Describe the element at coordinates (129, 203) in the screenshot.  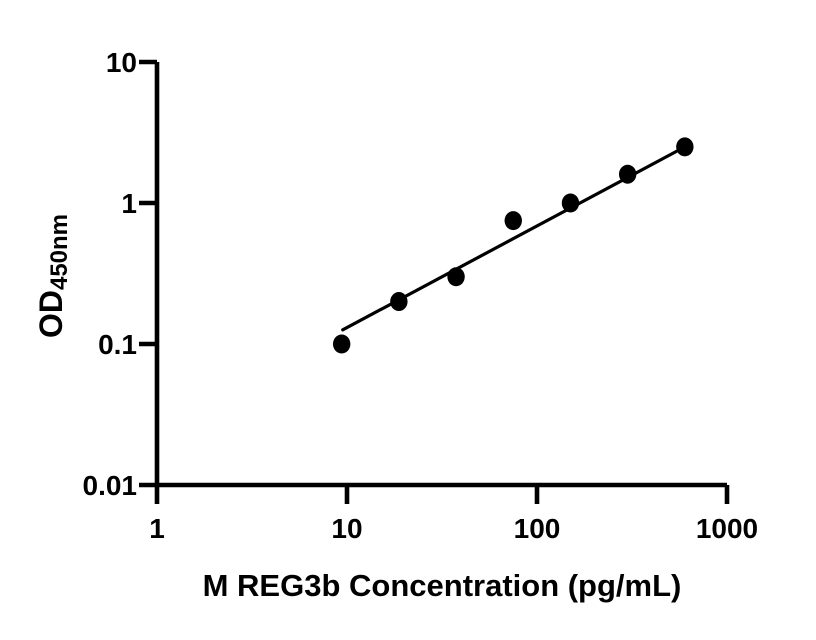
I see `y-axis-tick-label: 1` at that location.